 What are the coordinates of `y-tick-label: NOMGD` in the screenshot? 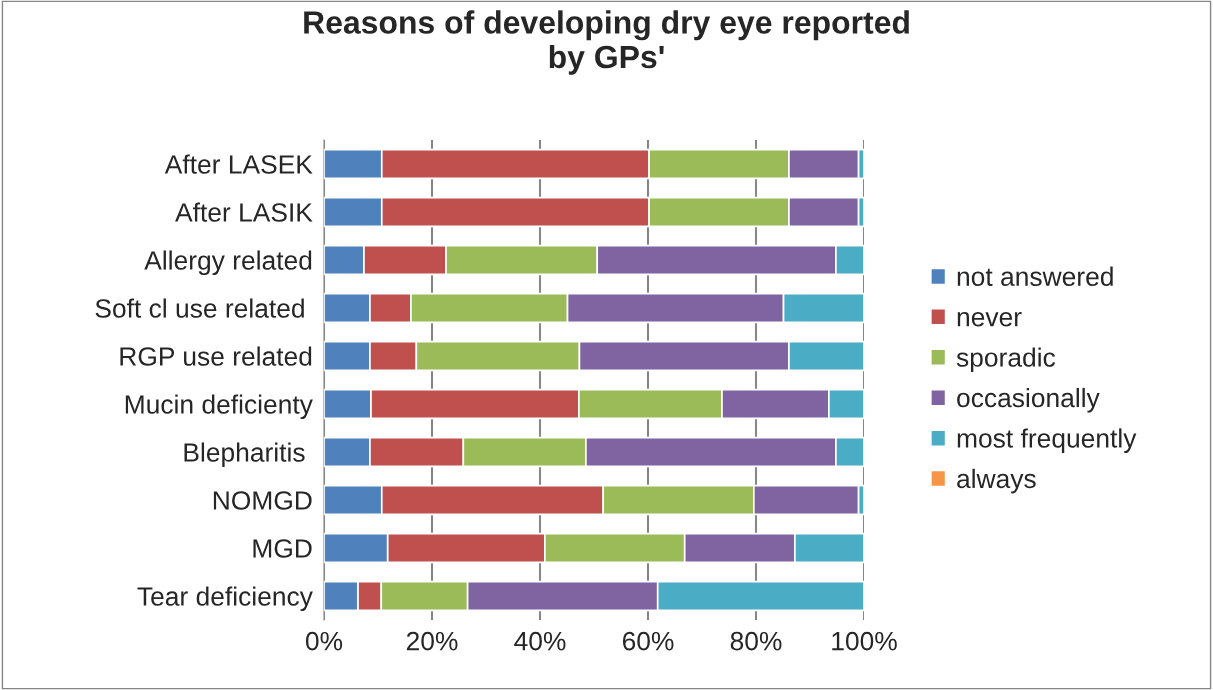 It's located at (262, 500).